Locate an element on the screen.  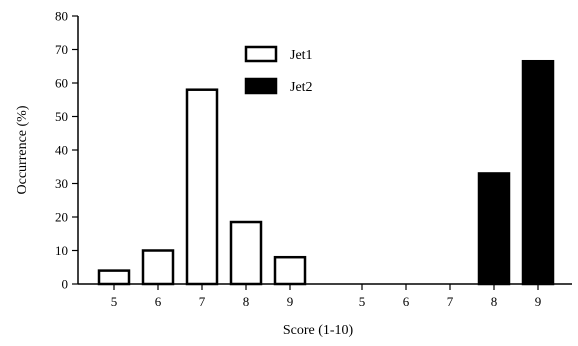
legend-label-jet2: Jet2 is located at coordinates (301, 87).